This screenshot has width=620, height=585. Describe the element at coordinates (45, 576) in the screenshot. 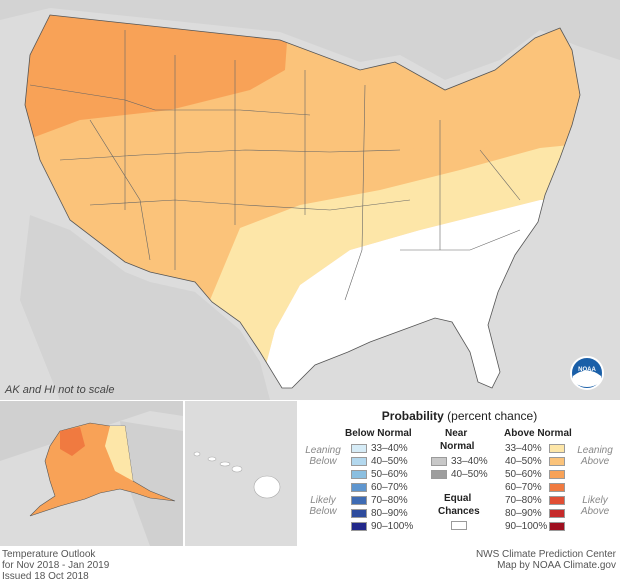

I see `outlook-issued: Issued 18 Oct 2018` at that location.